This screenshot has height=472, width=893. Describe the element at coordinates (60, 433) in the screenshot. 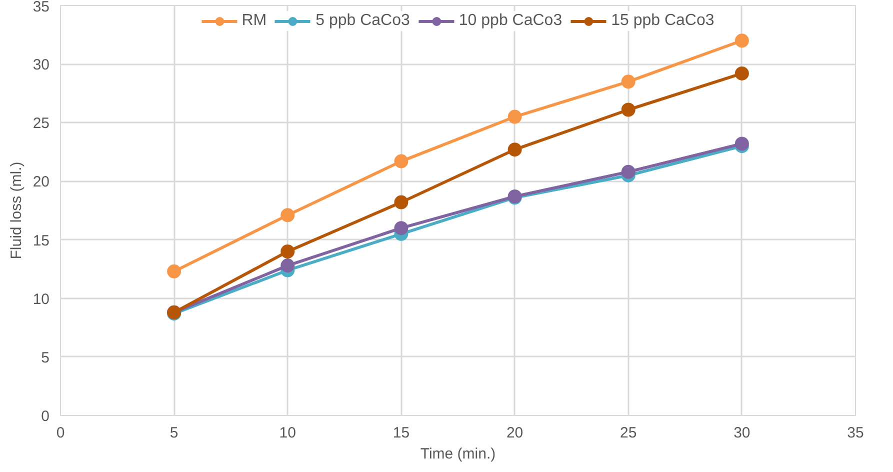

I see `x-tick-label: 0` at that location.